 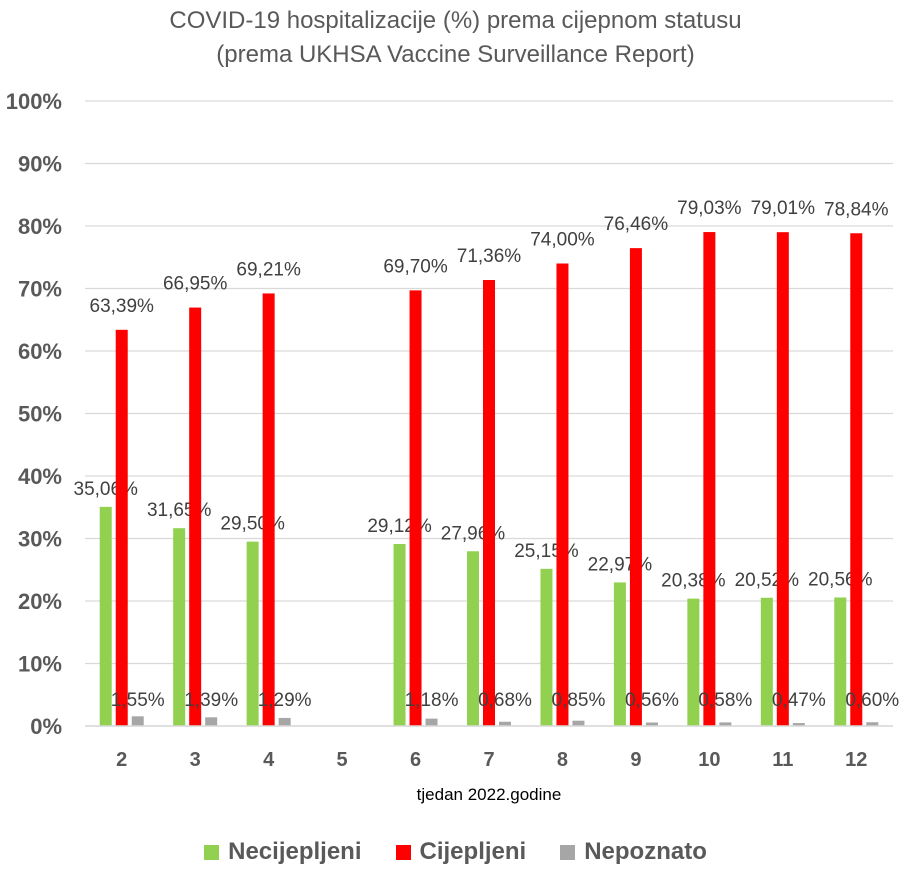 I want to click on y-tick-label: 70%, so click(x=40, y=289).